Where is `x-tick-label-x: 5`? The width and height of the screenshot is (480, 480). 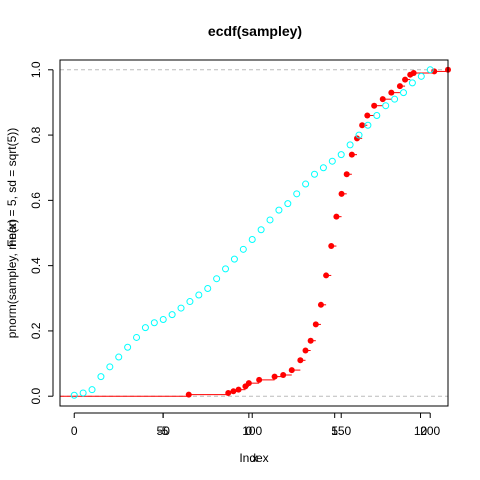
x-tick-label-x: 5 is located at coordinates (334, 431).